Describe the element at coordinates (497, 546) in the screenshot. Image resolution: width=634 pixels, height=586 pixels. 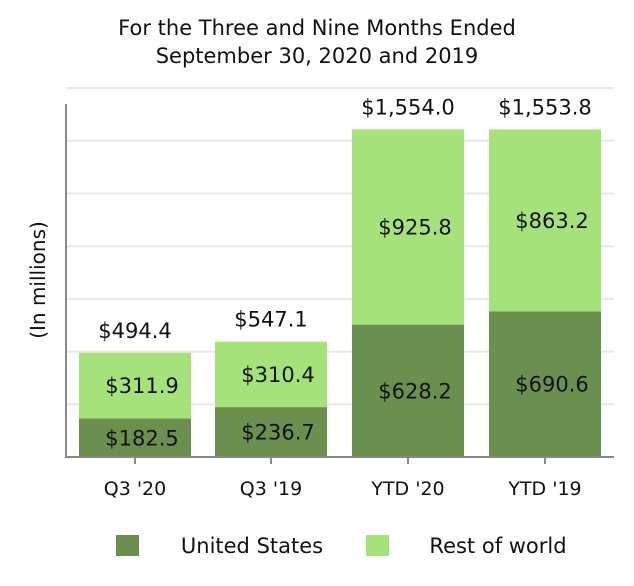
I see `legend-label: Rest of world` at that location.